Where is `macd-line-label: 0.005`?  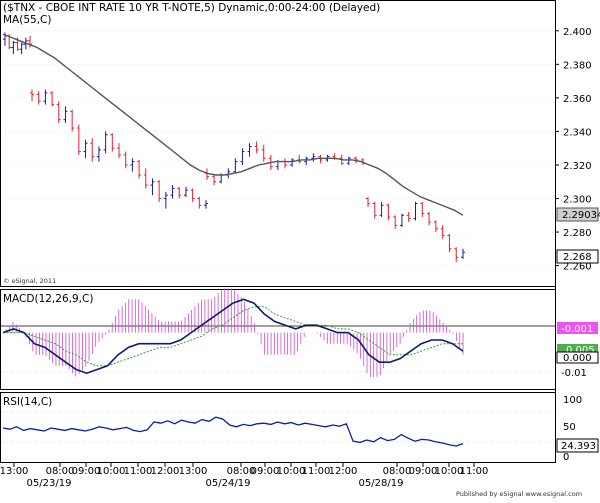
macd-line-label: 0.005 is located at coordinates (580, 350).